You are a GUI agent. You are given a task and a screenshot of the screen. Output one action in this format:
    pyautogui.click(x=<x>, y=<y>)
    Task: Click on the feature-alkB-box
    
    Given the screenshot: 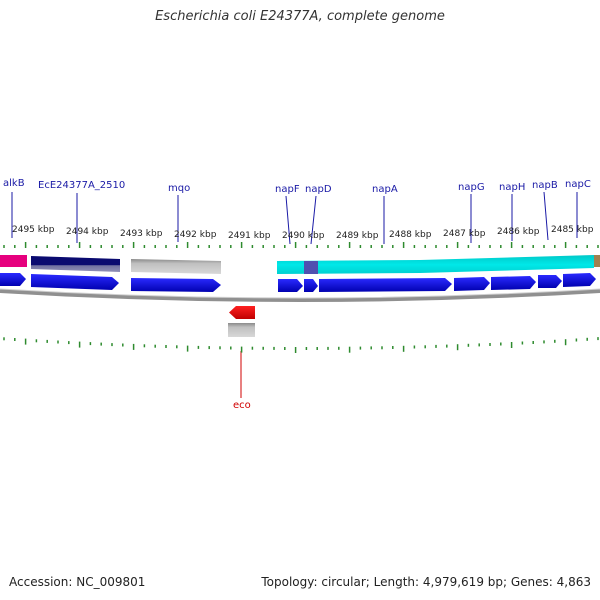 What is the action you would take?
    pyautogui.click(x=13, y=261)
    